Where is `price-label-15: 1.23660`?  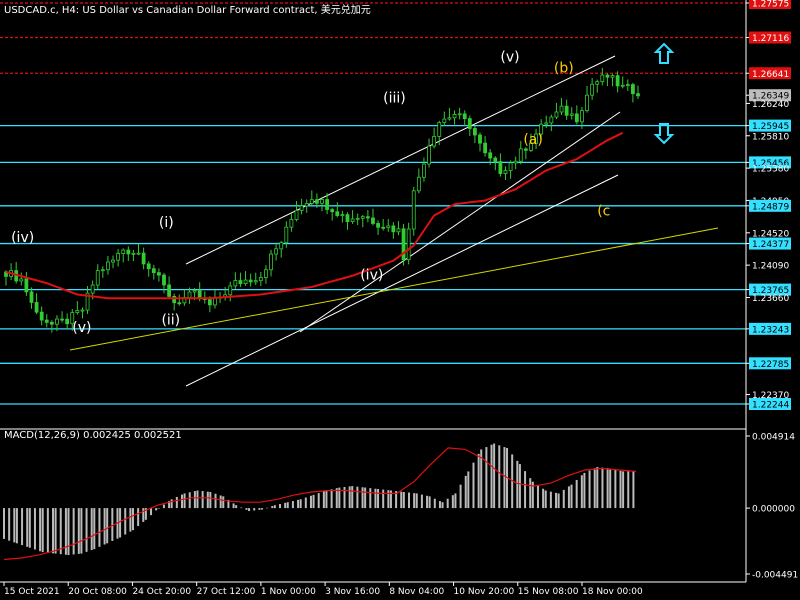
price-label-15: 1.23660 is located at coordinates (770, 299).